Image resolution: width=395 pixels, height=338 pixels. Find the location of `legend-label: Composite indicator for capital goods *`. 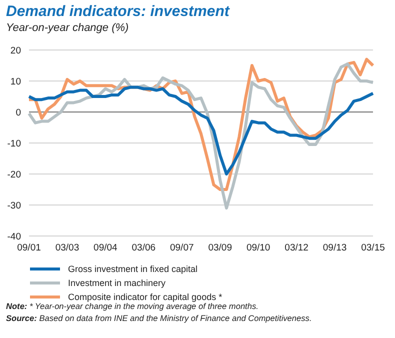

legend-label: Composite indicator for capital goods * is located at coordinates (145, 297).